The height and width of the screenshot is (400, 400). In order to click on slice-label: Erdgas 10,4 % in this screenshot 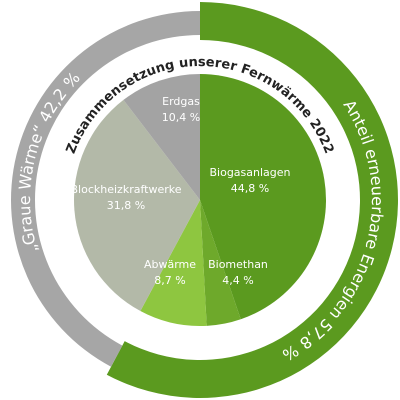, I will do `click(181, 109)`.